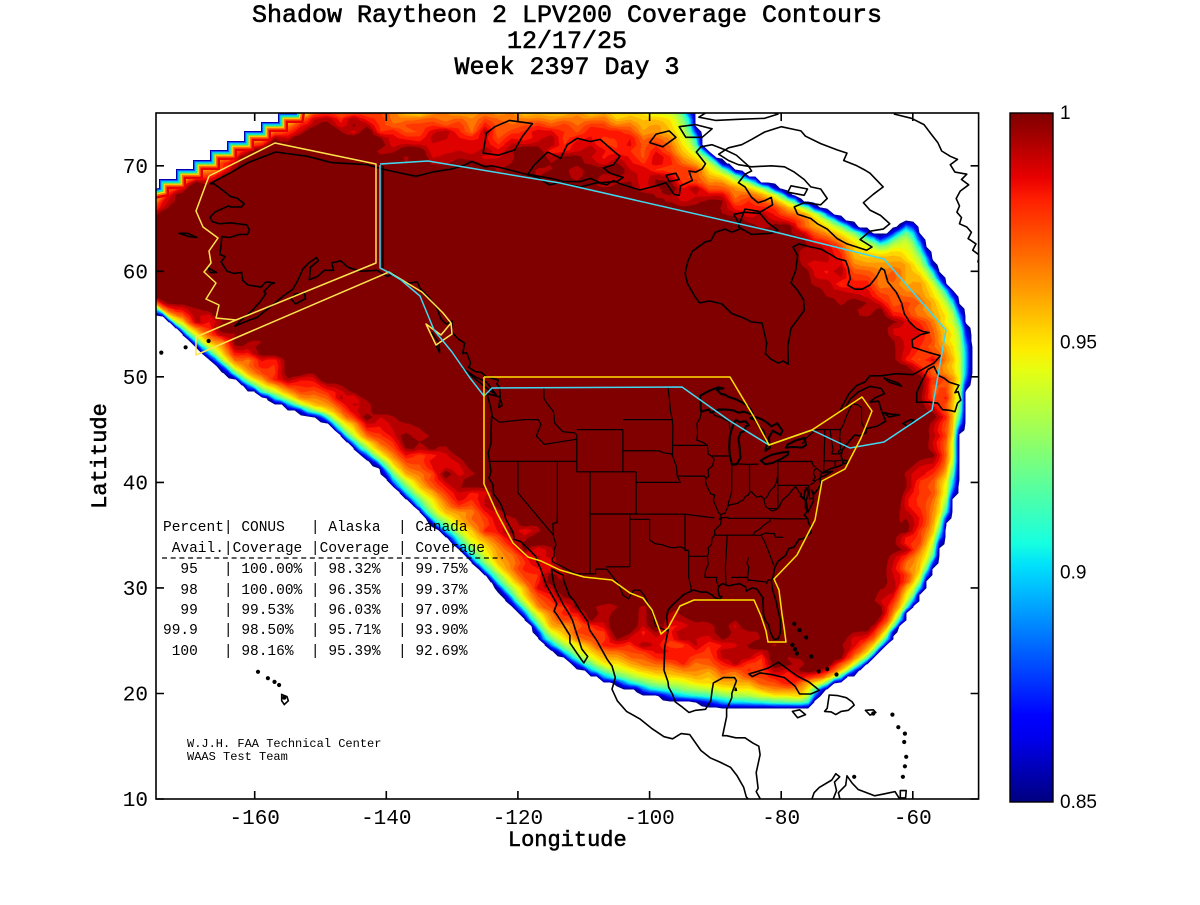  Describe the element at coordinates (254, 819) in the screenshot. I see `svg-text: -160` at that location.